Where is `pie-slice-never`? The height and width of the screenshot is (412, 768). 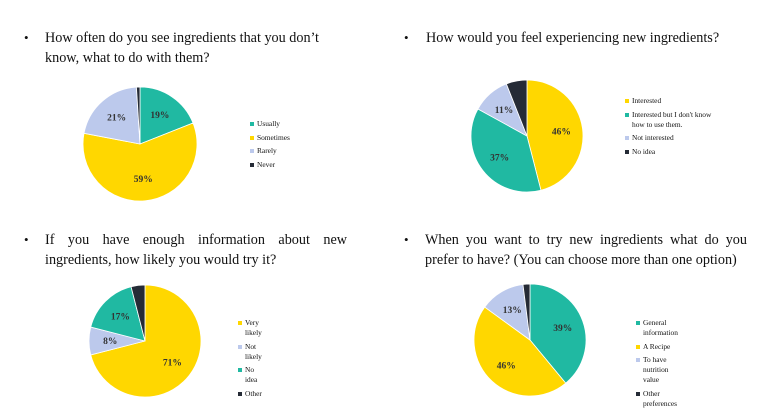
pie-slice-never is located at coordinates (138, 115).